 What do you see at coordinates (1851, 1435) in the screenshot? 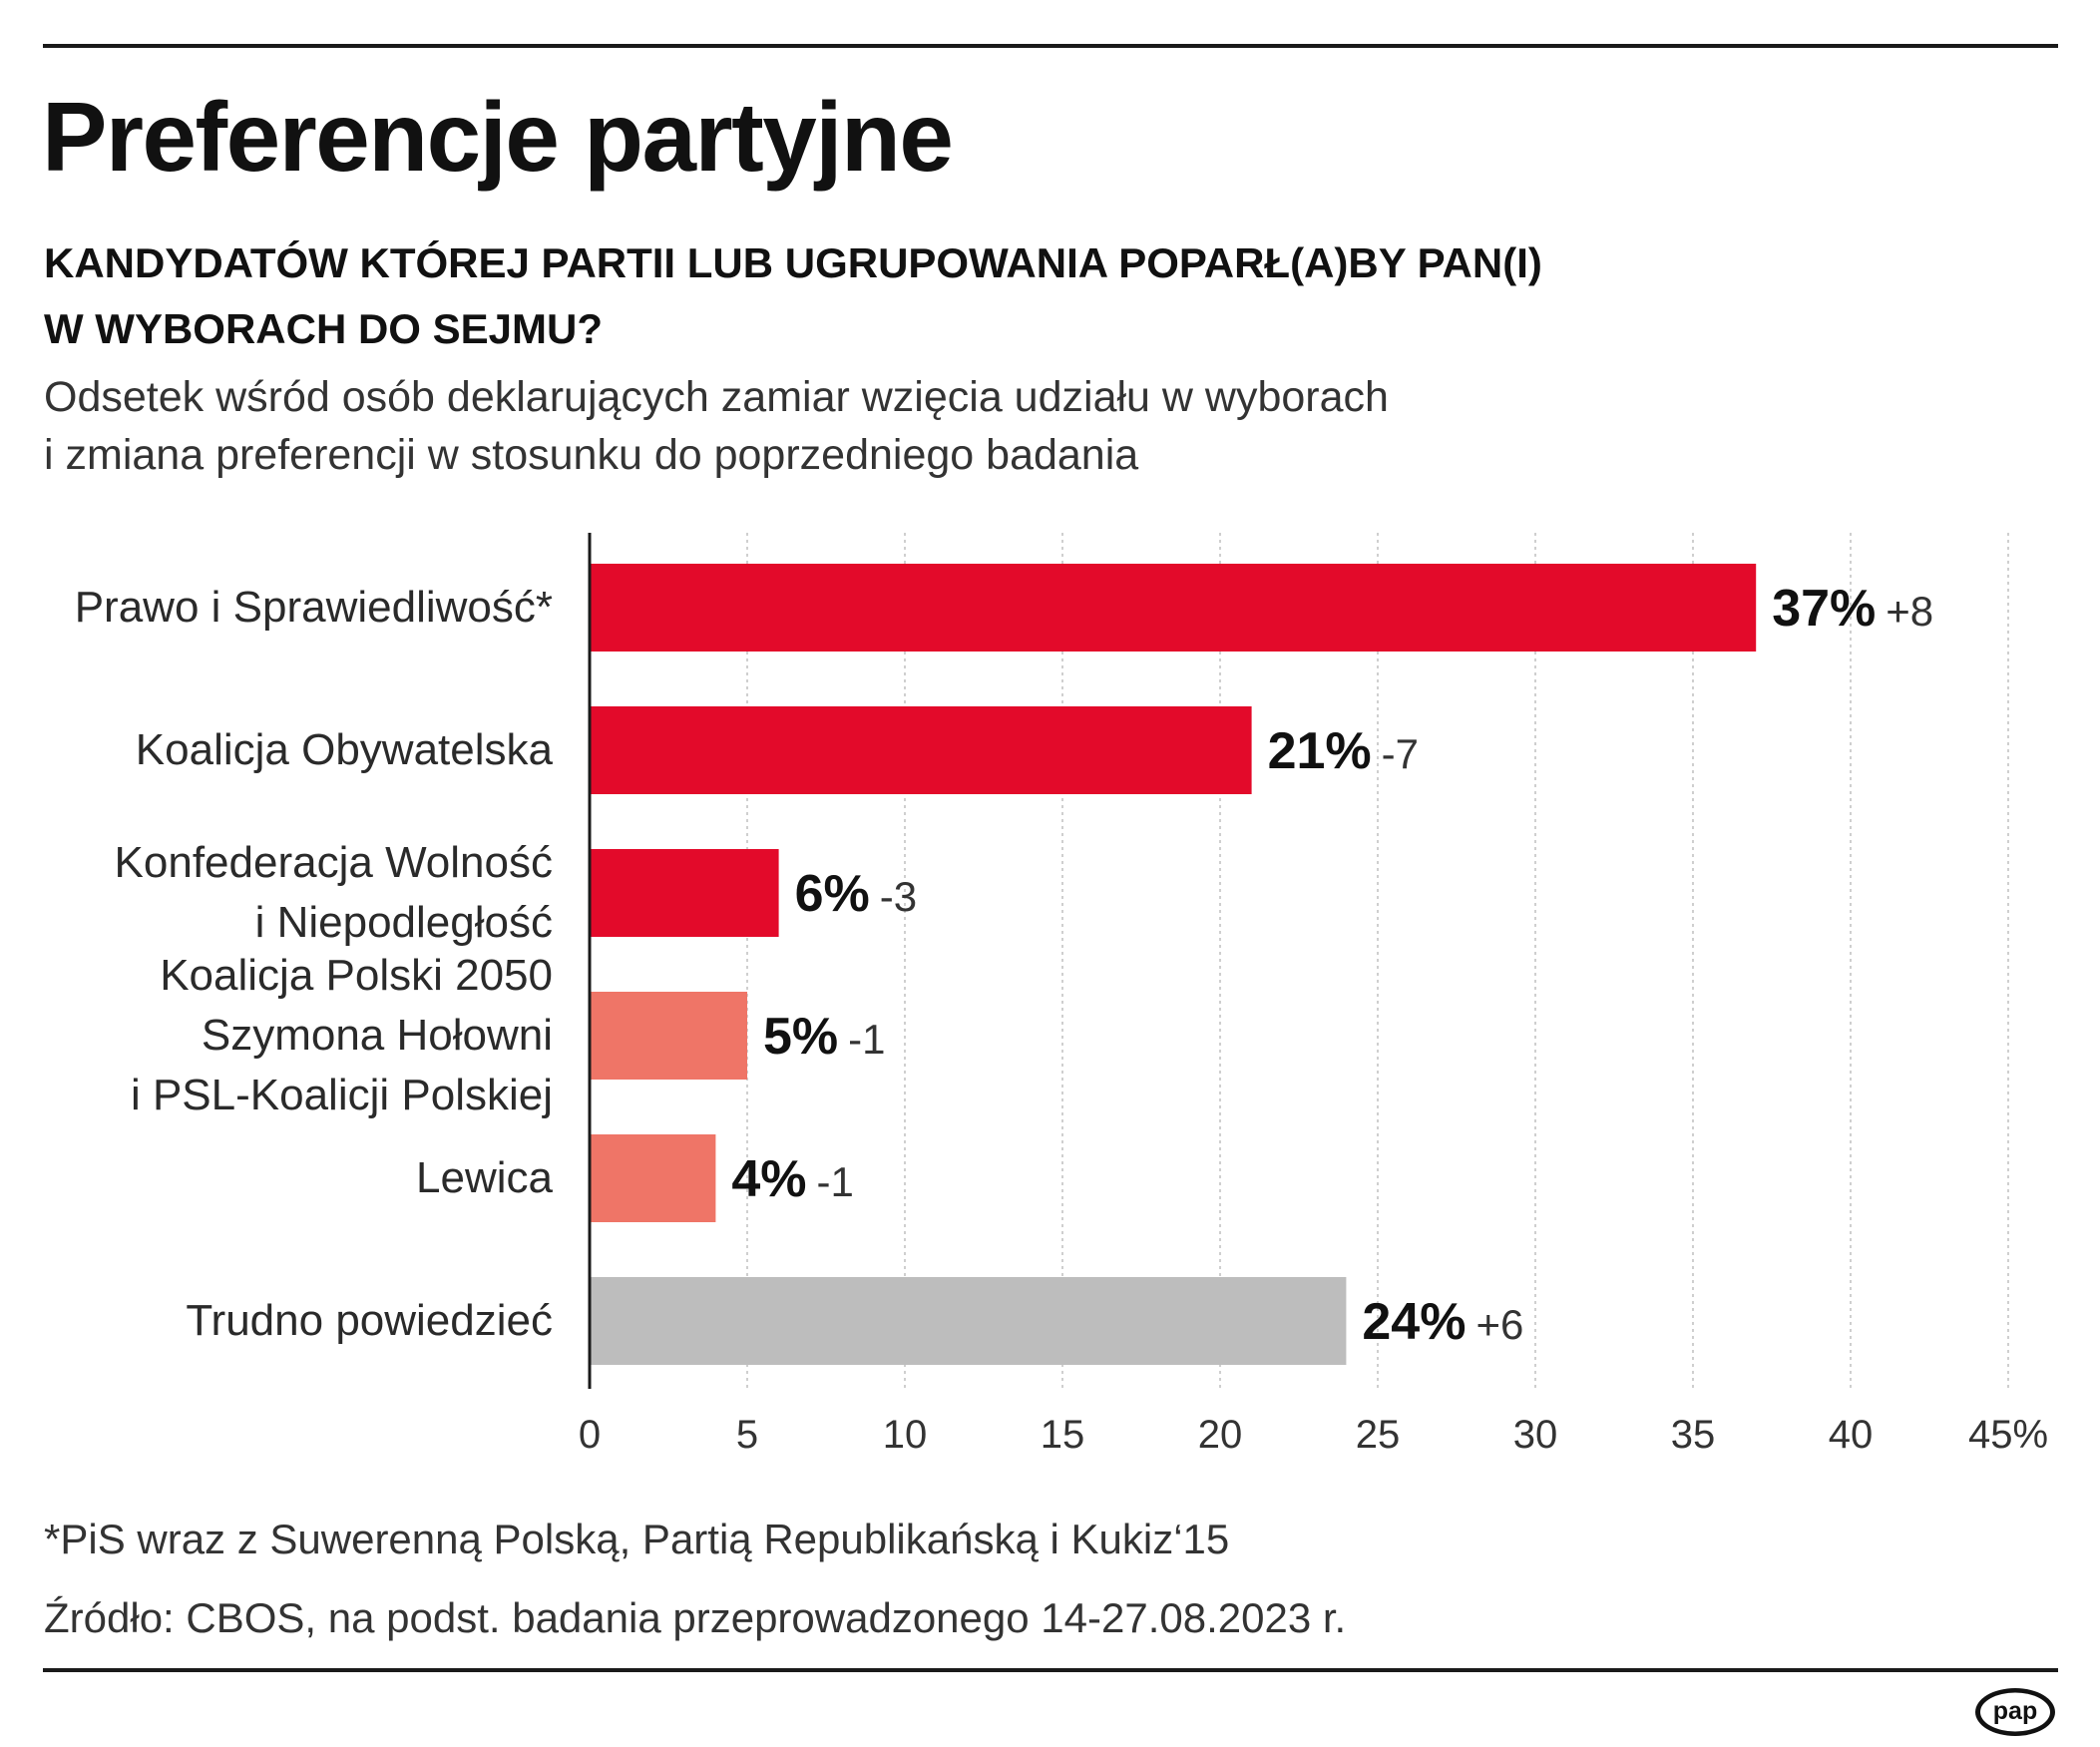
I see `x-tick-label: 40` at bounding box center [1851, 1435].